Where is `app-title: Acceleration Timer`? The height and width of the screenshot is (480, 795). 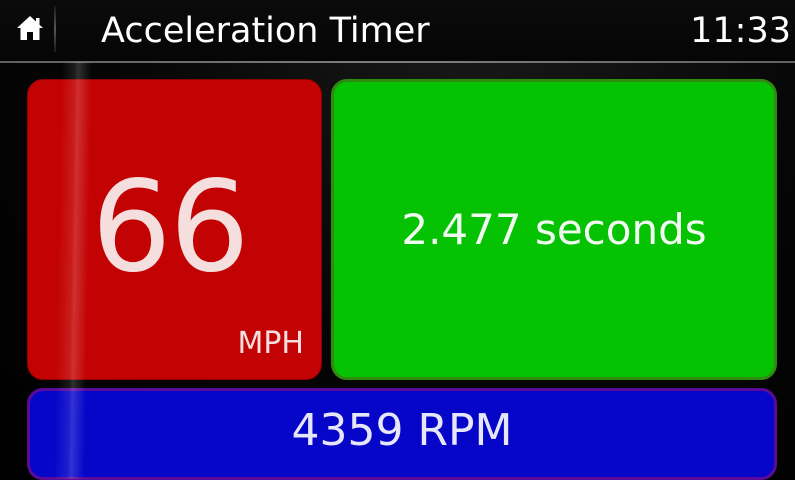 app-title: Acceleration Timer is located at coordinates (265, 31).